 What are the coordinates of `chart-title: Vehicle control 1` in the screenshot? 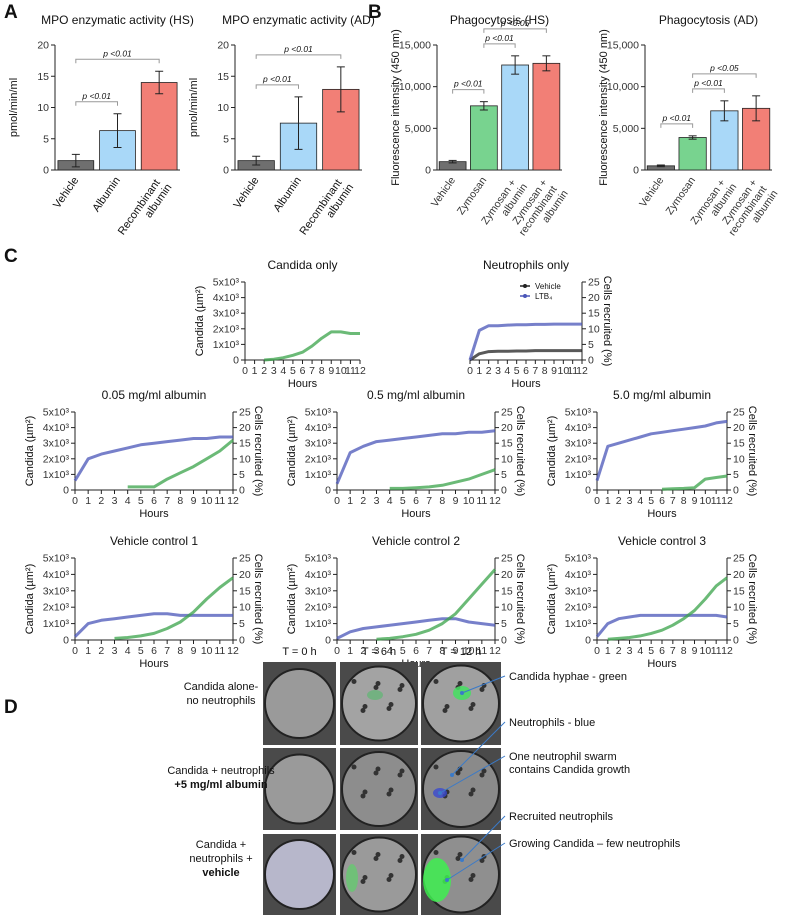 It's located at (154, 541).